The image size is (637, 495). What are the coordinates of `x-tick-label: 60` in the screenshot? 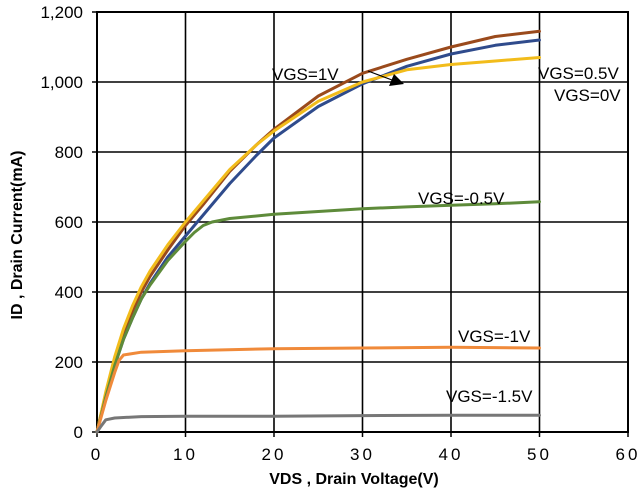 It's located at (626, 454).